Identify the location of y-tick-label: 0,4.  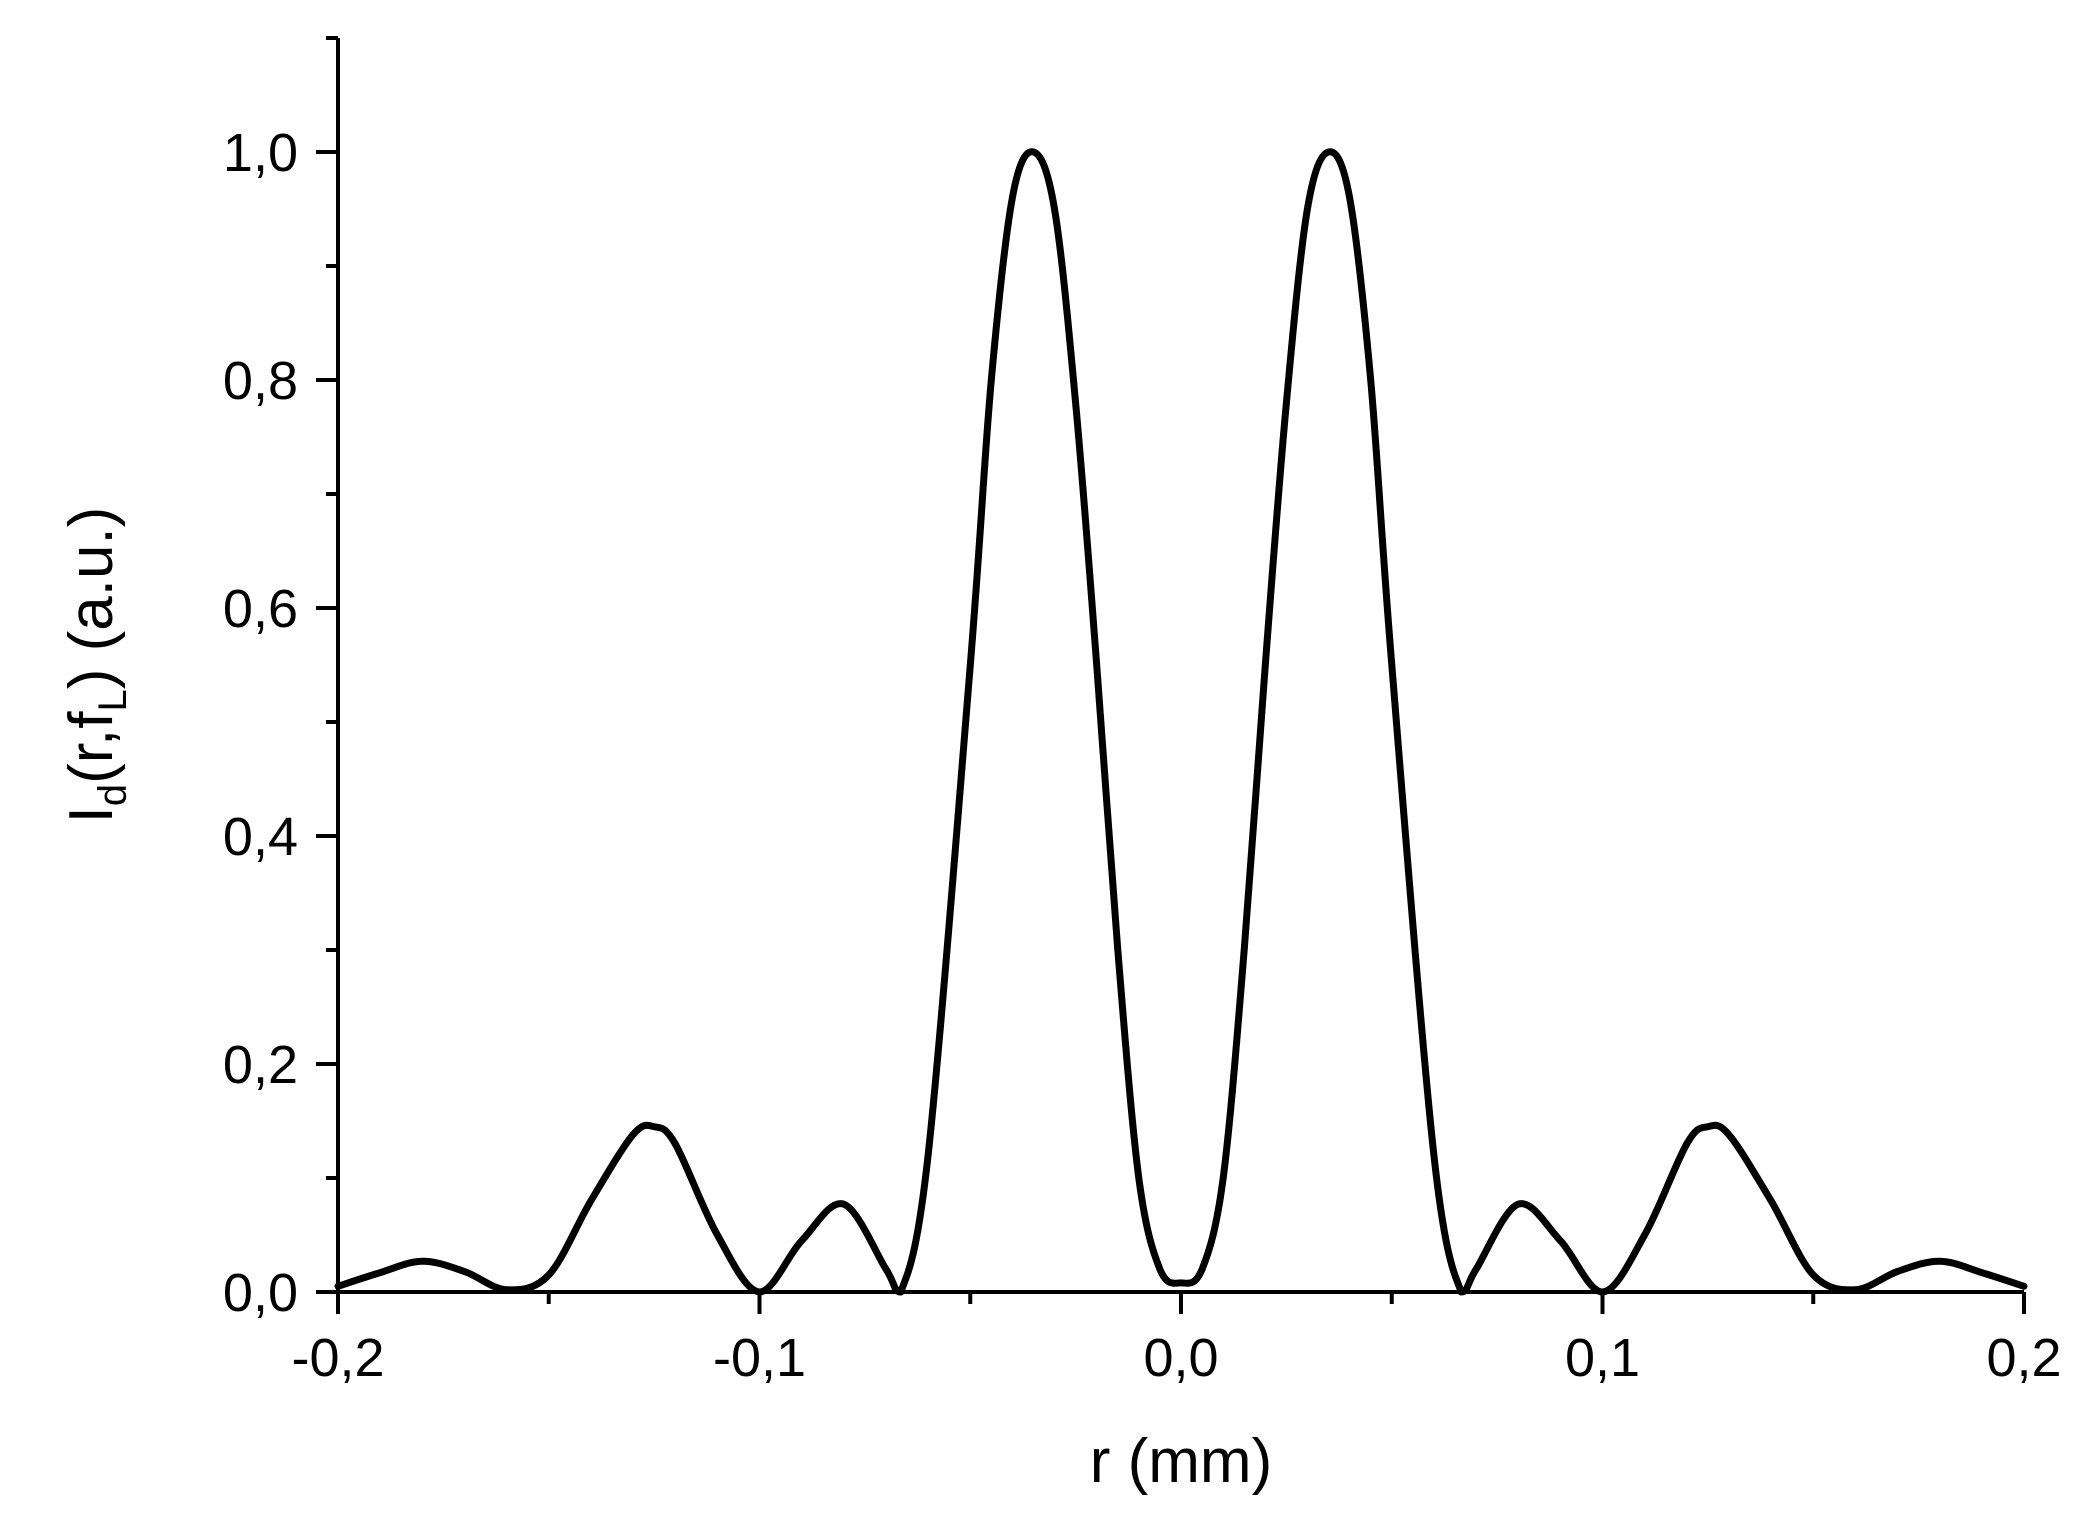
(260, 837).